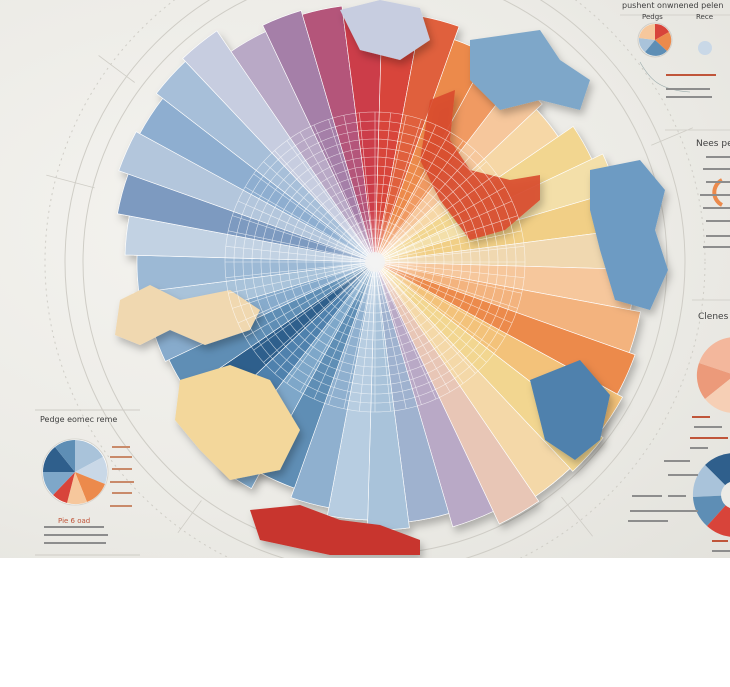 The height and width of the screenshot is (687, 730). I want to click on left-panel-title: Pedge eomec reme, so click(79, 419).